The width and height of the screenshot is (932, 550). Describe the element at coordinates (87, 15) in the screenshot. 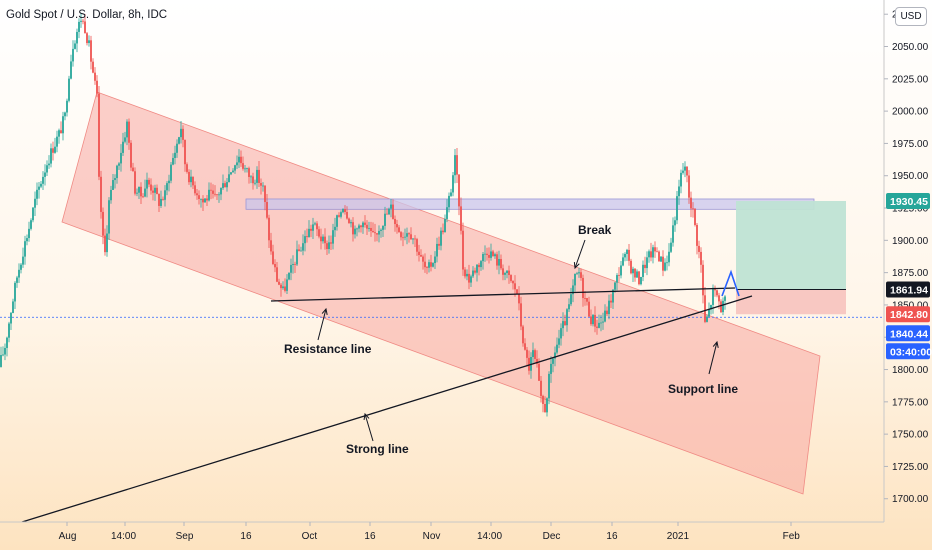

I see `chart-title: Gold Spot / U.S. Dollar, 8h, IDC` at that location.